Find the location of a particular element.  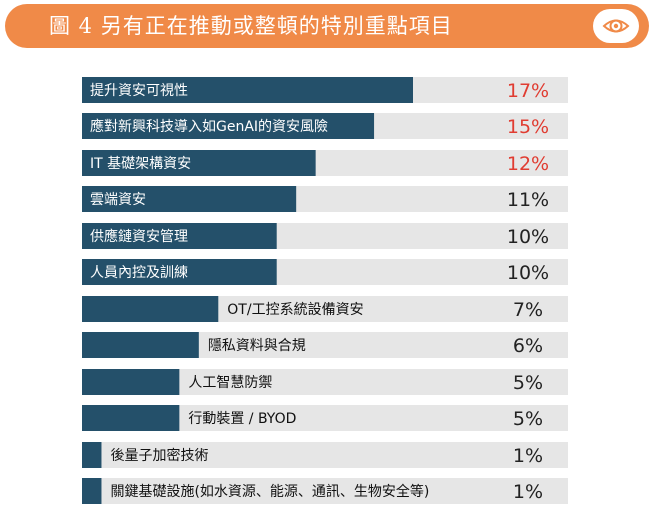

bar-category-label: 人員內控及訓練 is located at coordinates (139, 273).